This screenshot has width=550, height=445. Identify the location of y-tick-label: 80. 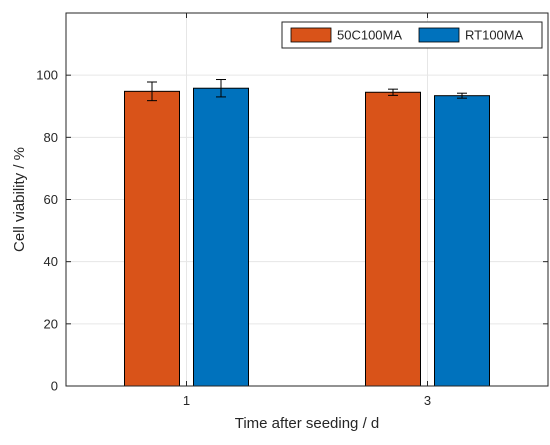
(51, 137).